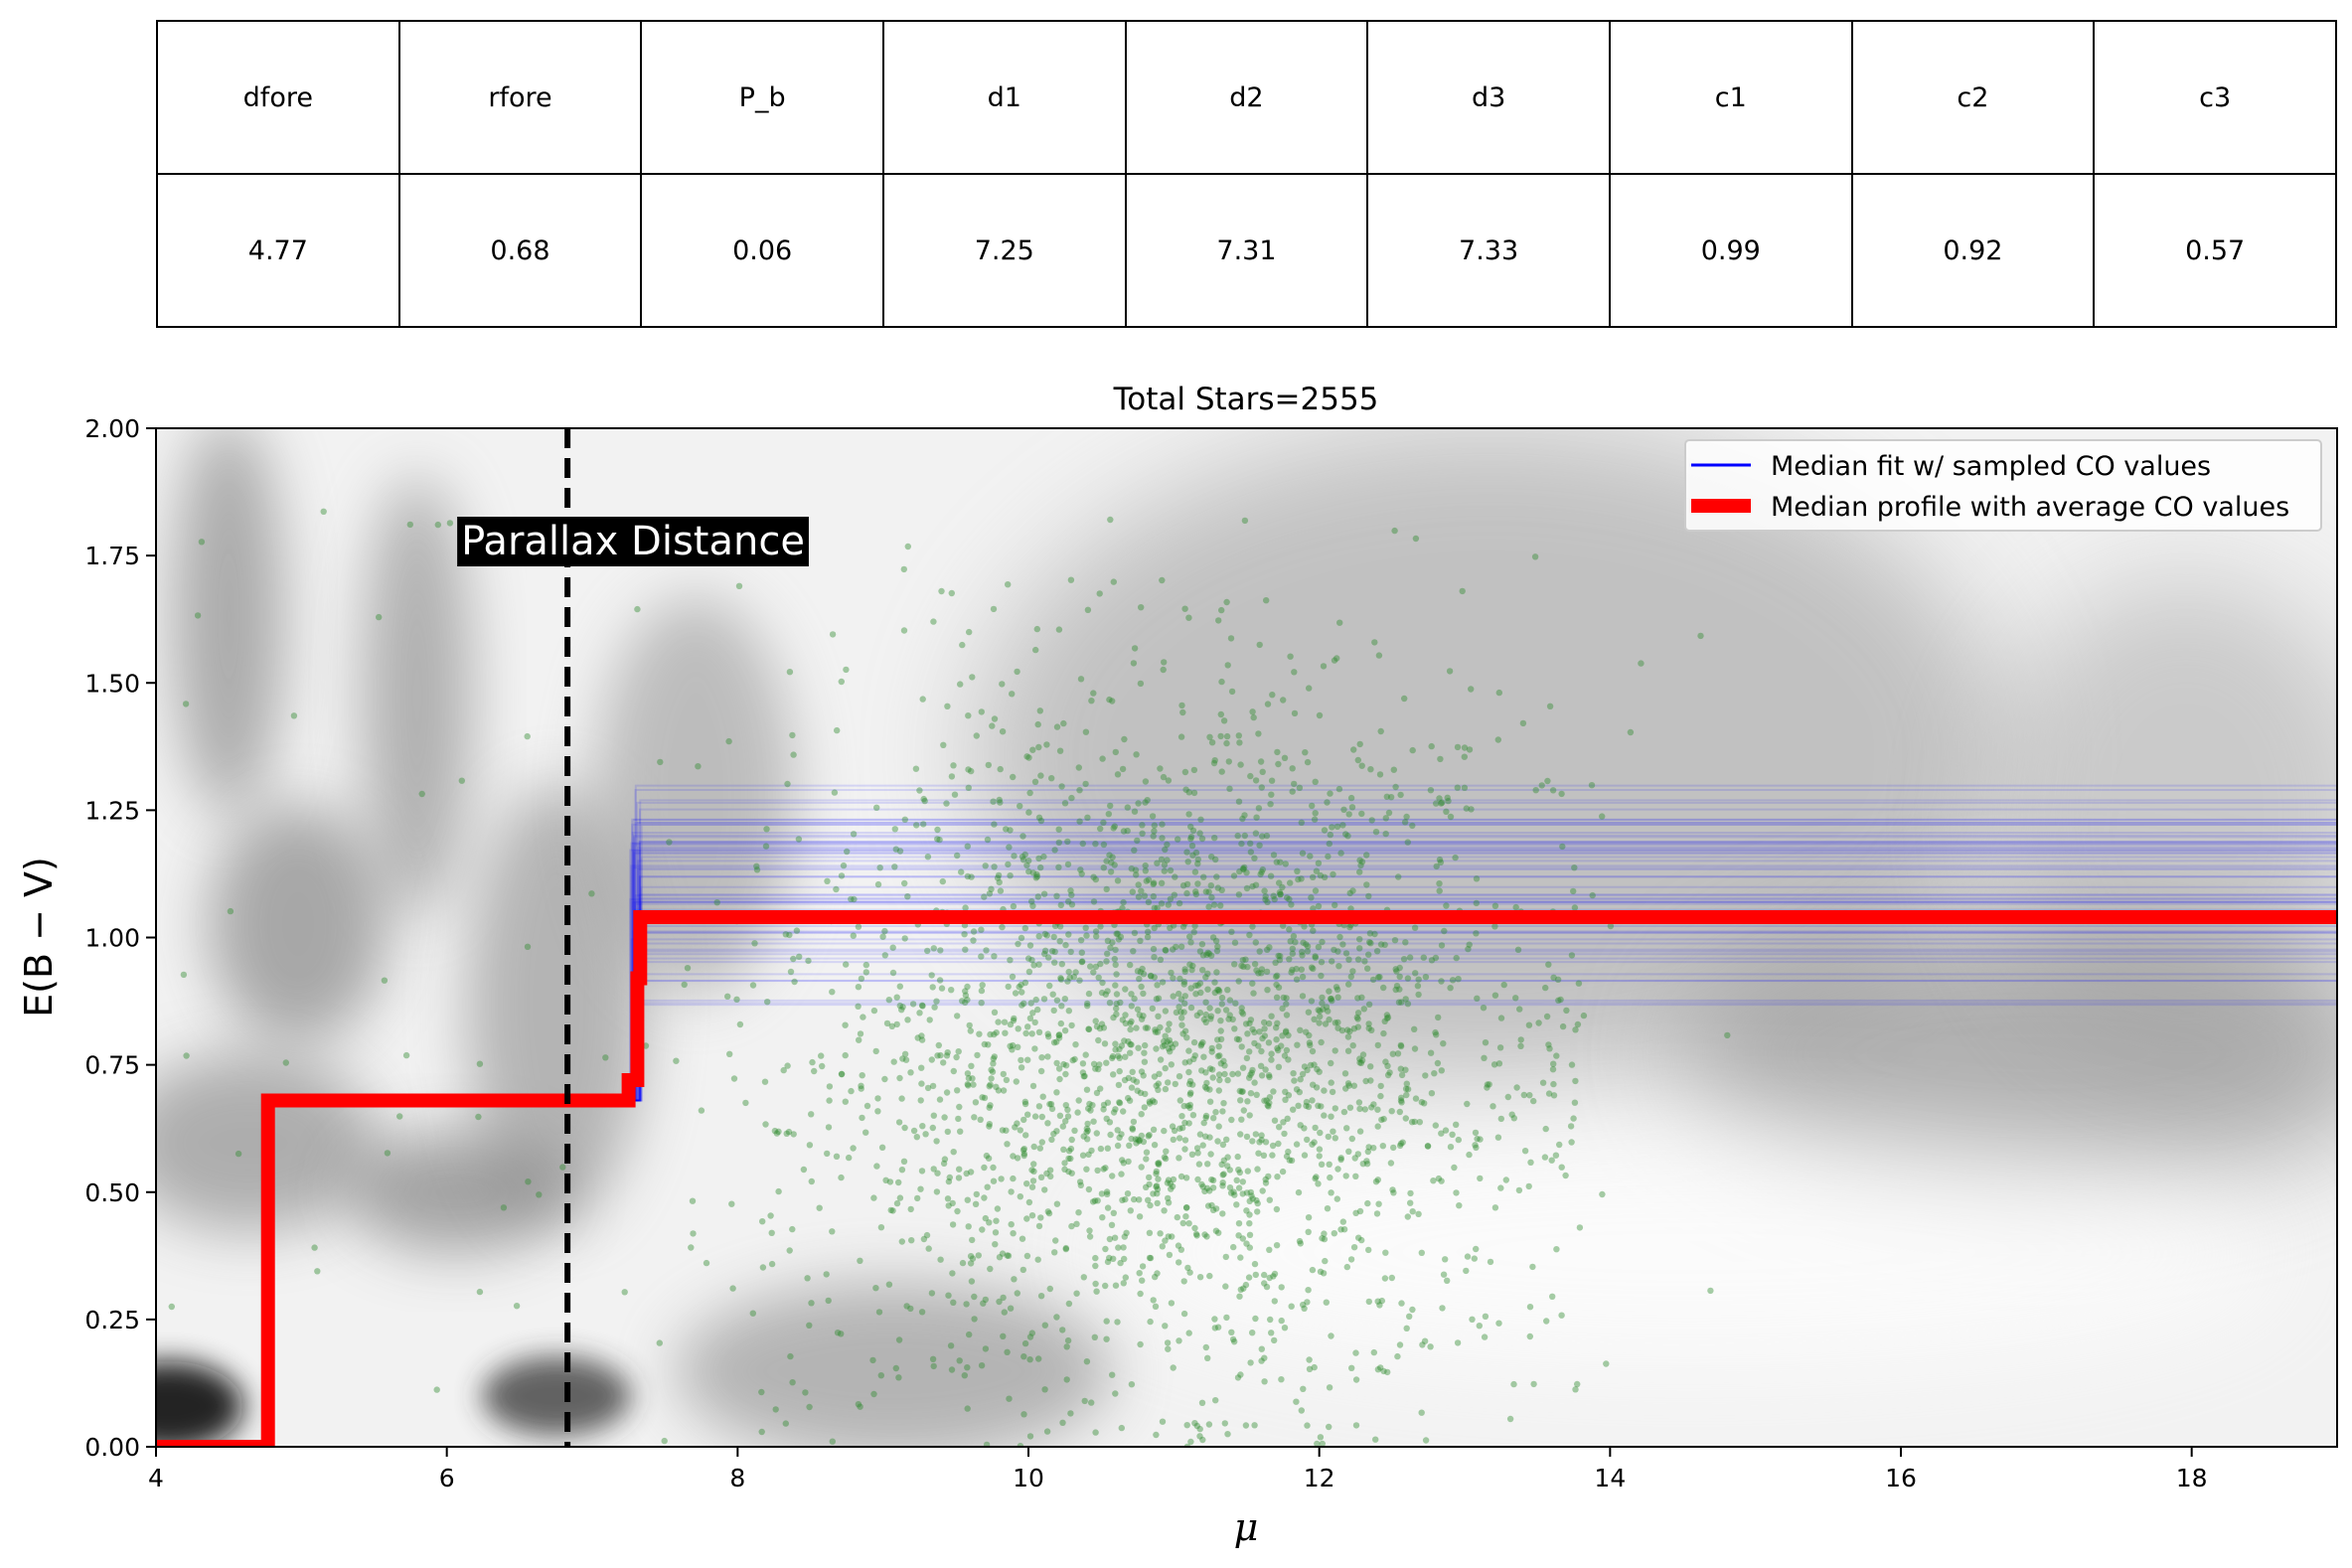 Image resolution: width=2352 pixels, height=1568 pixels. Describe the element at coordinates (633, 541) in the screenshot. I see `parallax-annotation: Parallax Distance` at that location.